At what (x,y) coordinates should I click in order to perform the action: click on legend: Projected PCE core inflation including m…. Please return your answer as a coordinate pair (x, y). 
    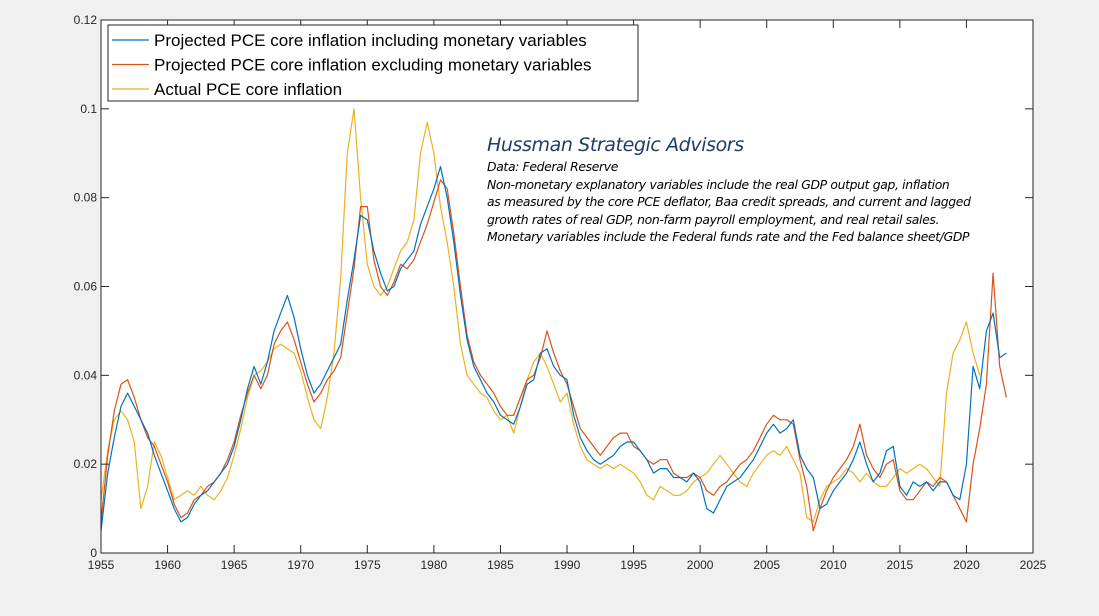
    Looking at the image, I should click on (373, 63).